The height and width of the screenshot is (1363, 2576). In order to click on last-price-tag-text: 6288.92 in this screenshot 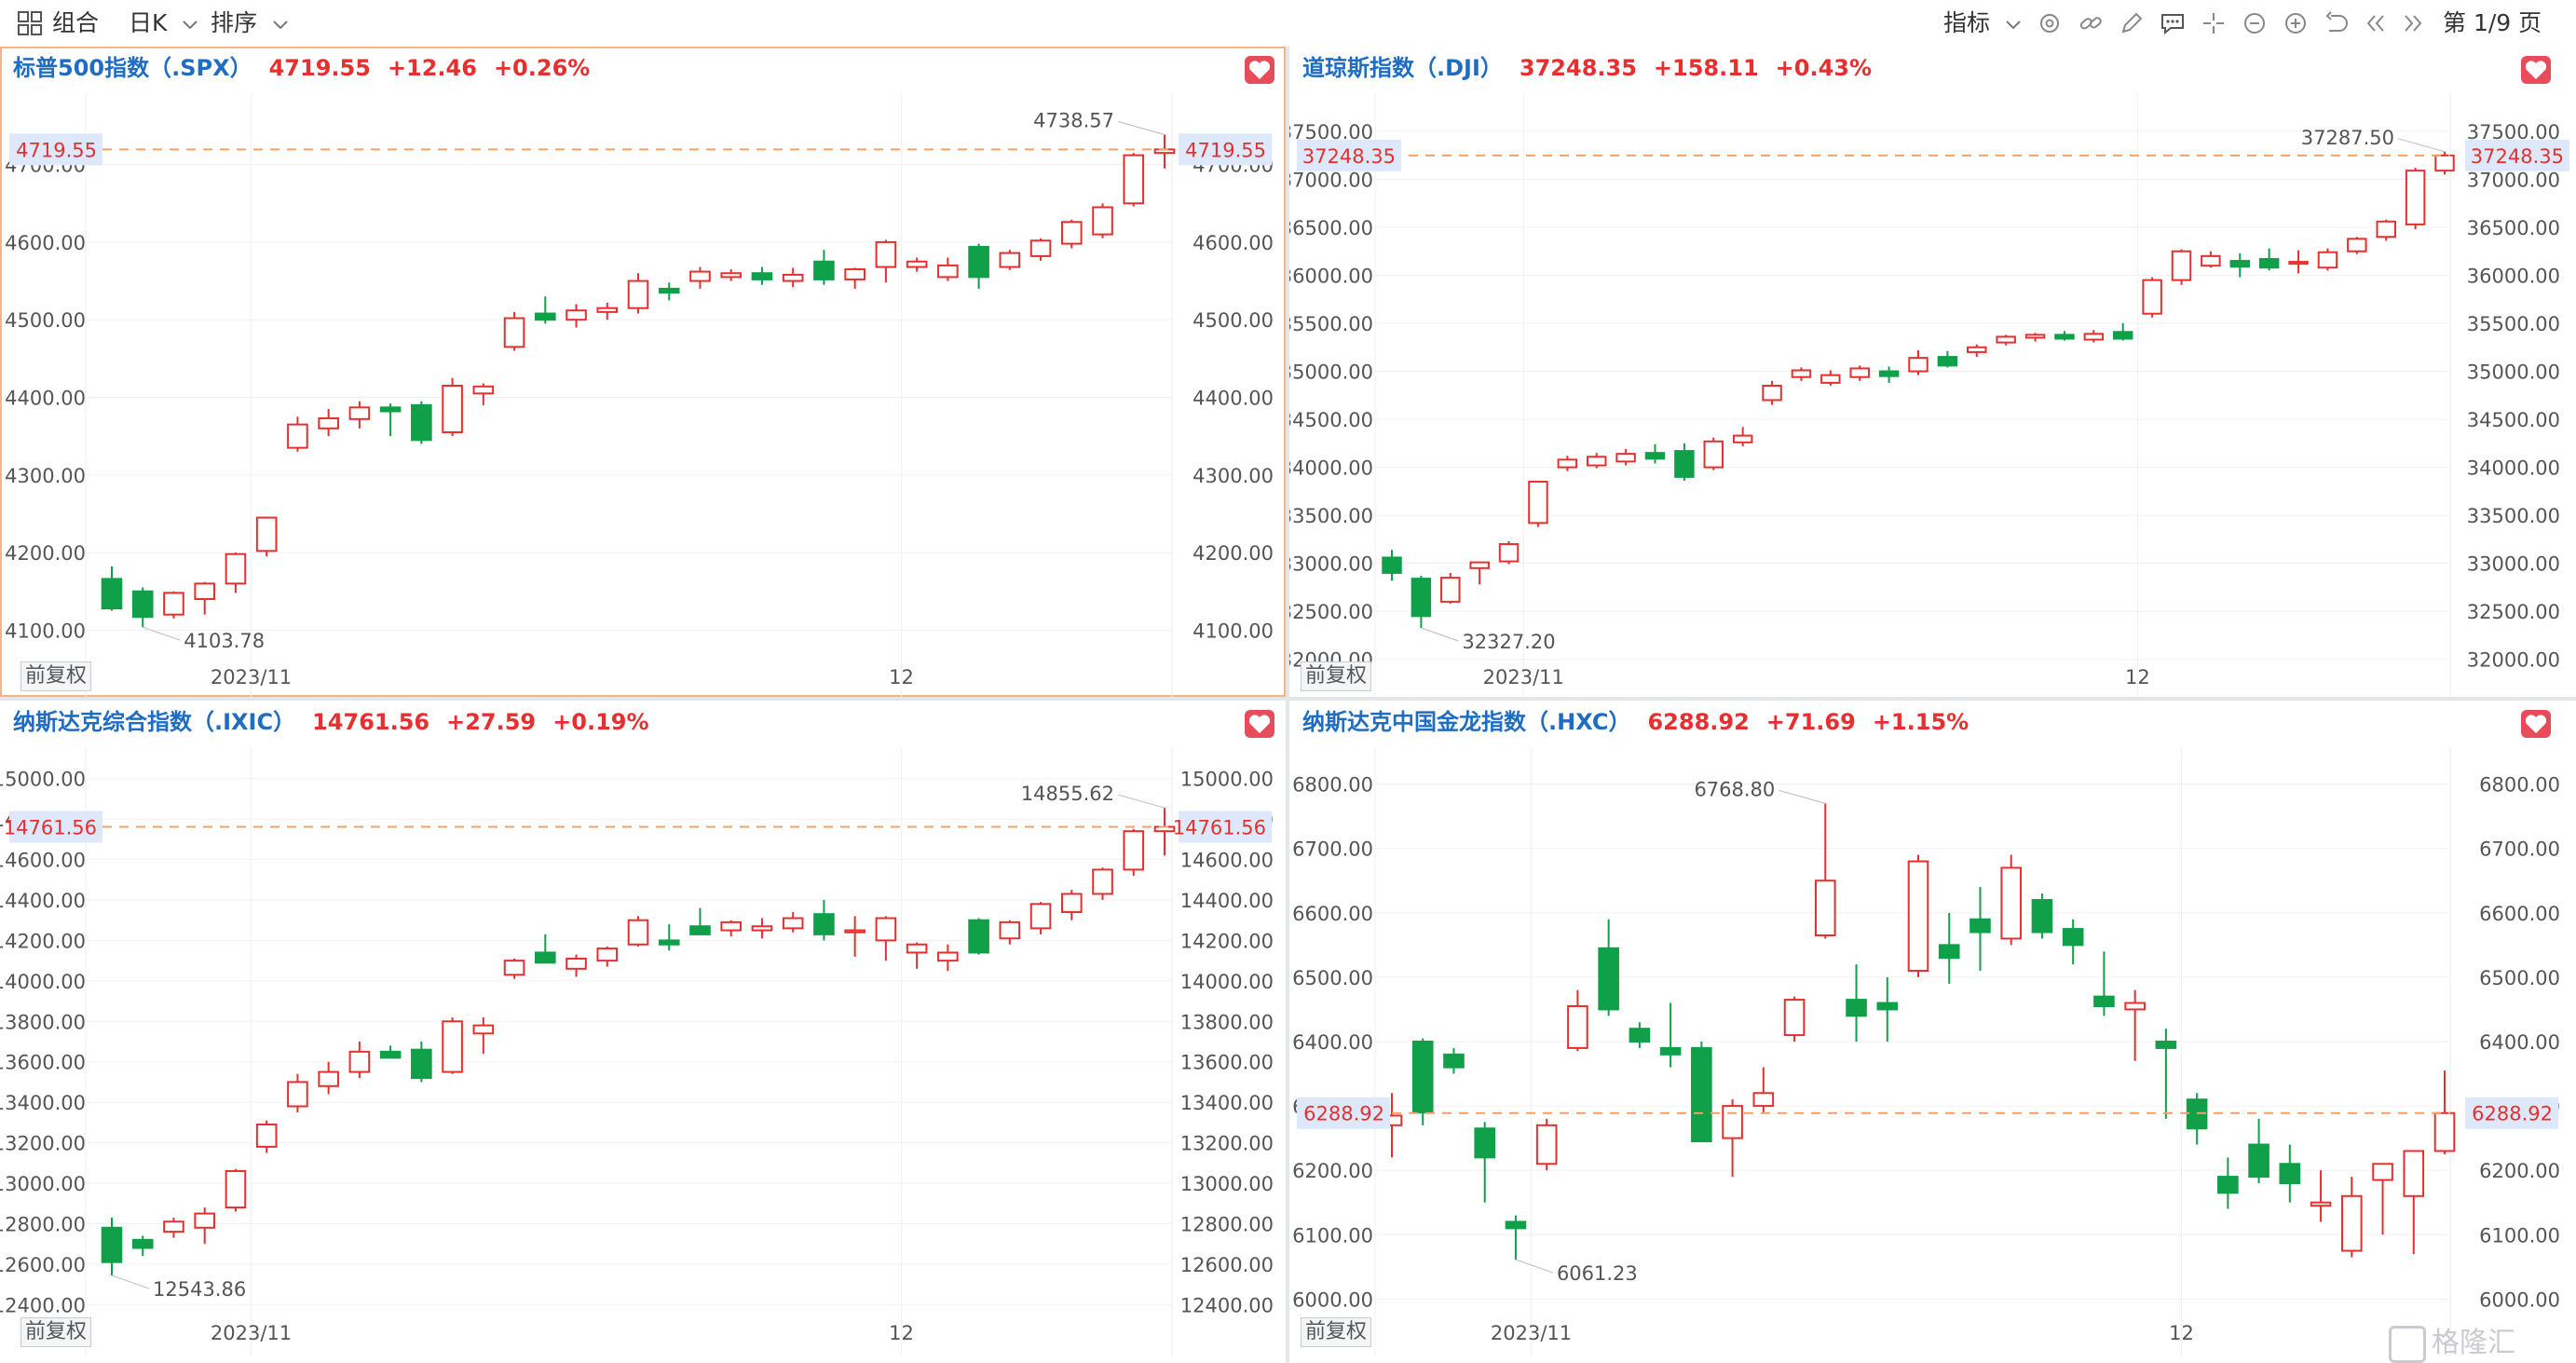, I will do `click(1343, 1114)`.